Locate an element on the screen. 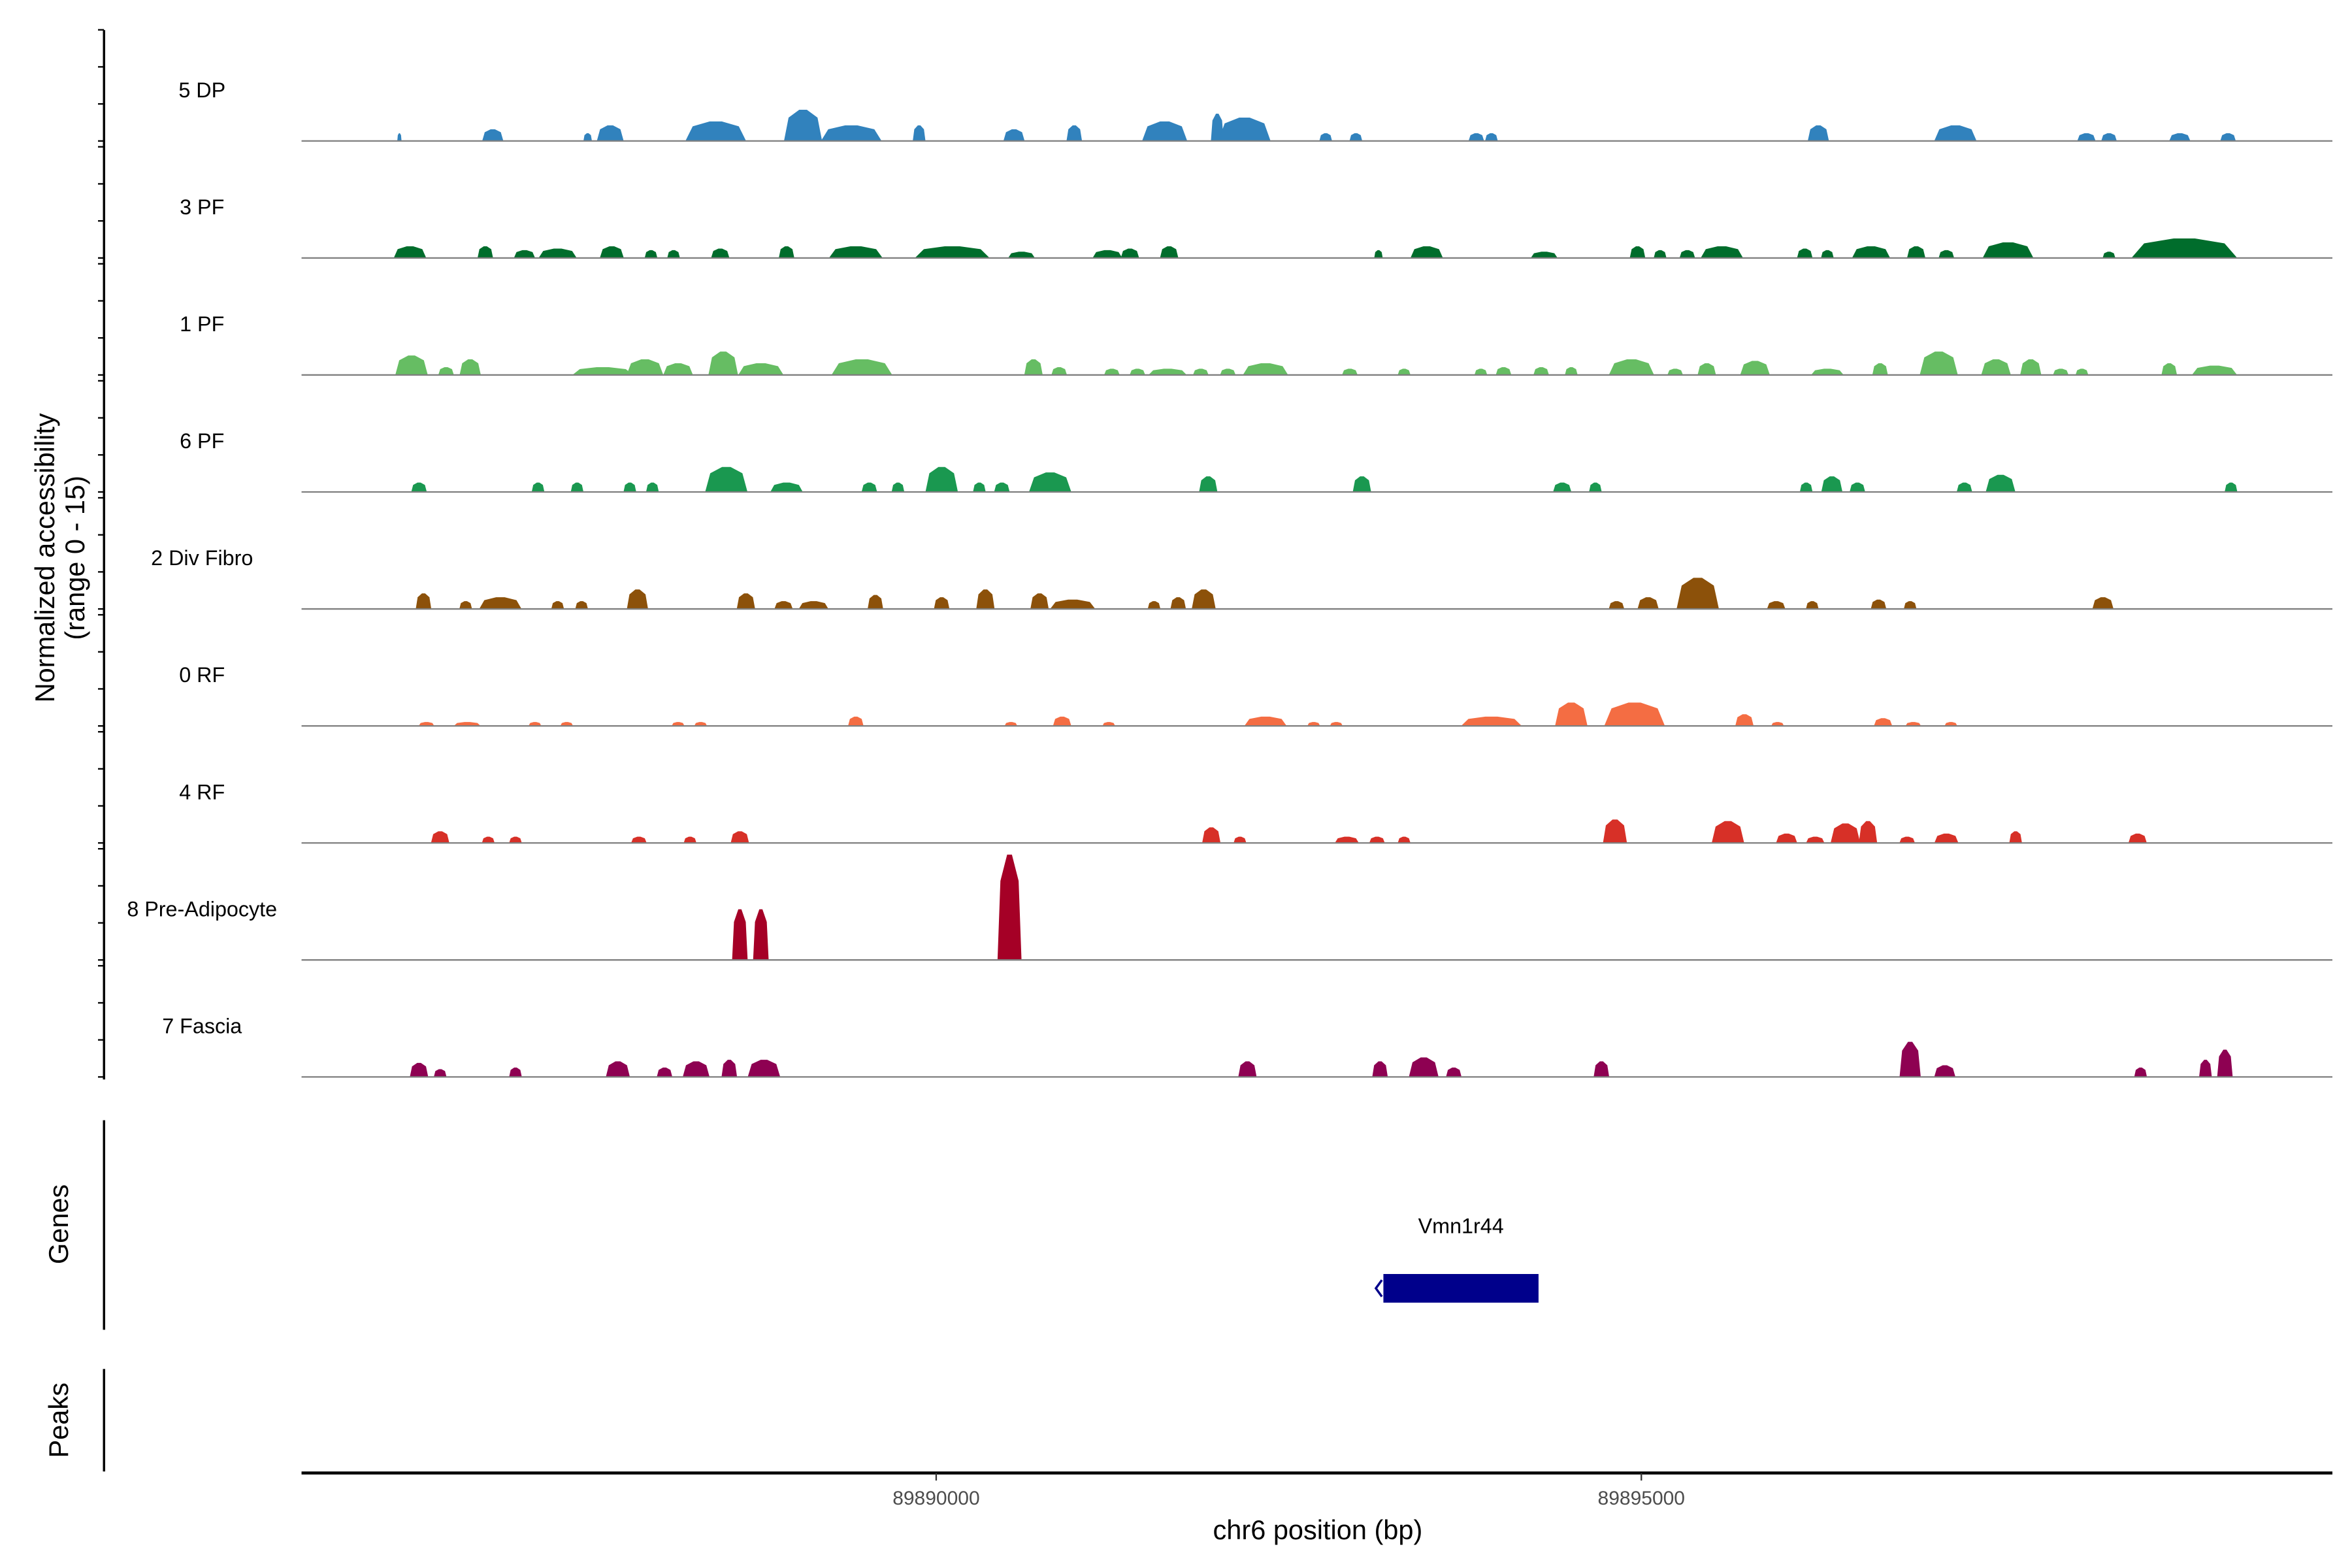  strand-arrow-icon is located at coordinates (1378, 1288).